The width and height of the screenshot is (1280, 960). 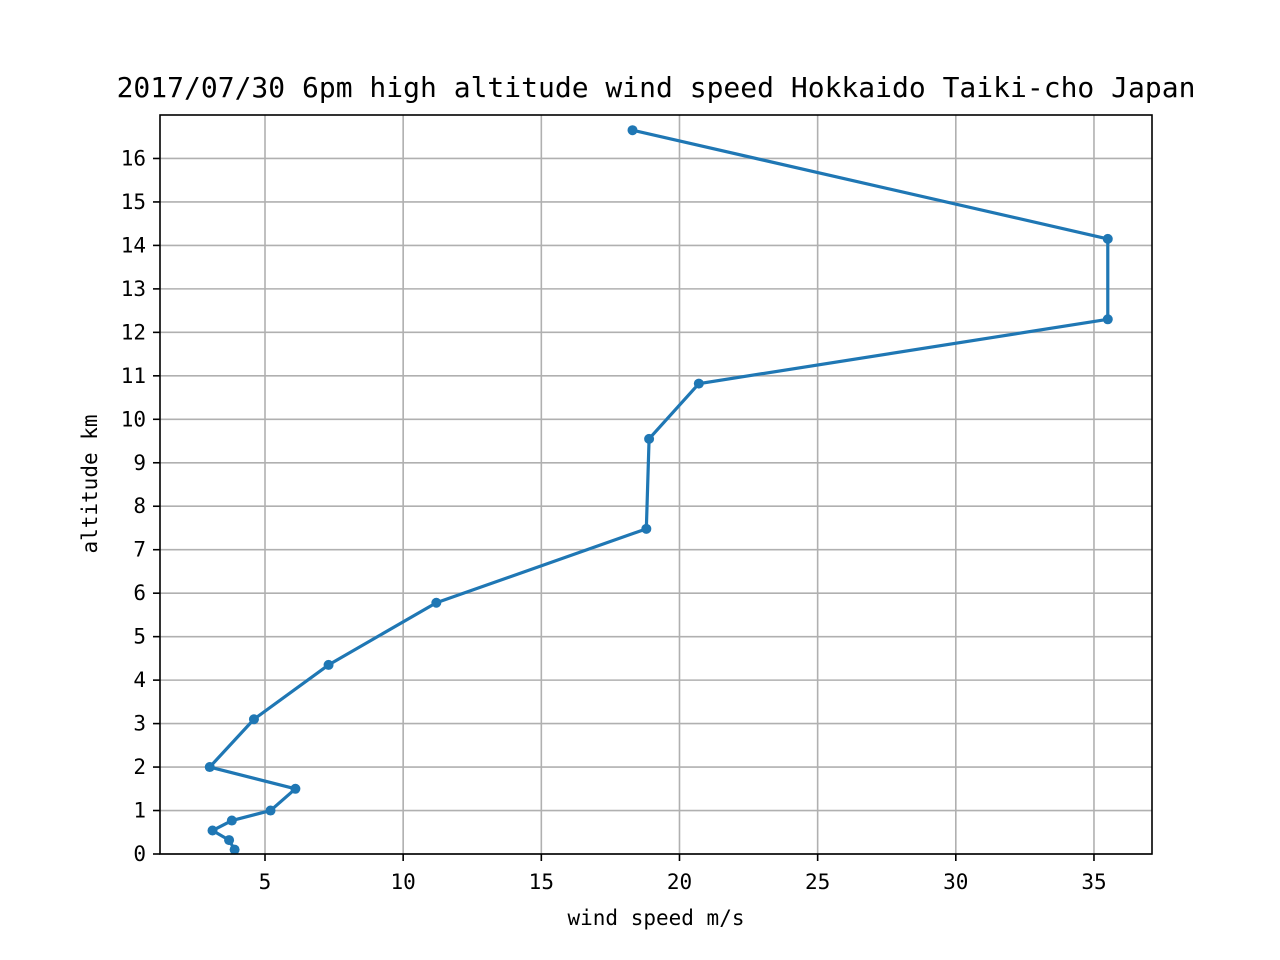 I want to click on y-tick-label: 8, so click(x=139, y=506).